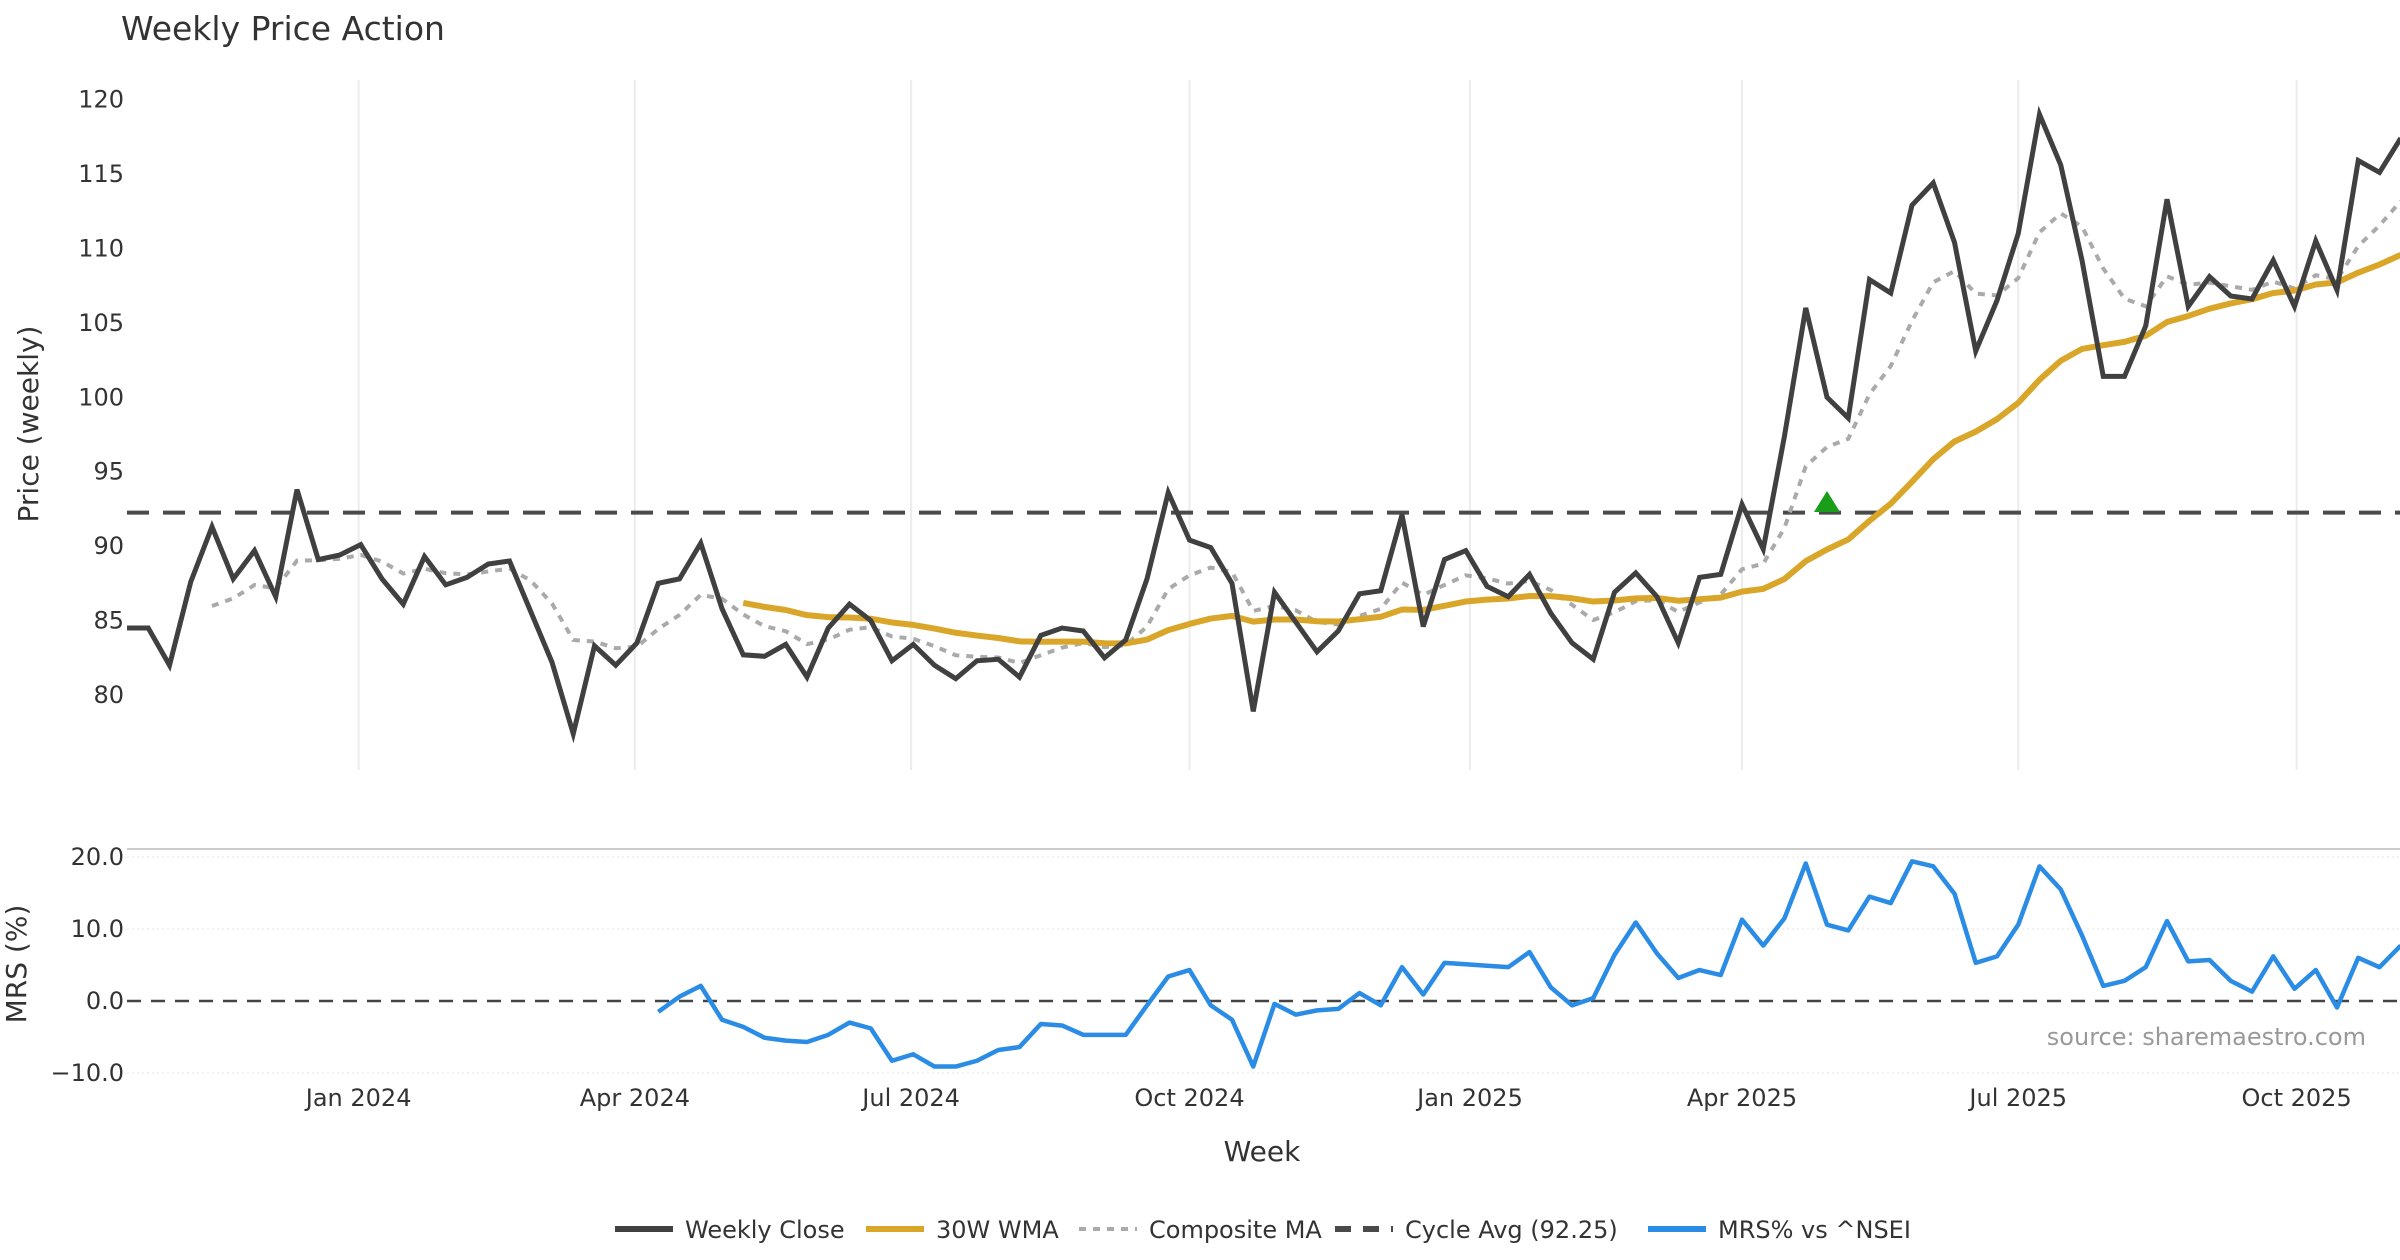 The image size is (2400, 1260). What do you see at coordinates (1827, 501) in the screenshot?
I see `buy-signal-triangle` at bounding box center [1827, 501].